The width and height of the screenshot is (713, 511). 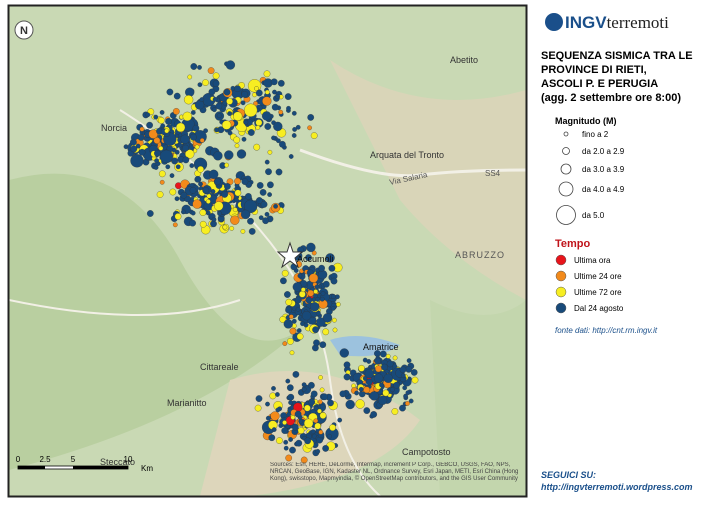 I want to click on place-label: Steccato, so click(x=117, y=462).